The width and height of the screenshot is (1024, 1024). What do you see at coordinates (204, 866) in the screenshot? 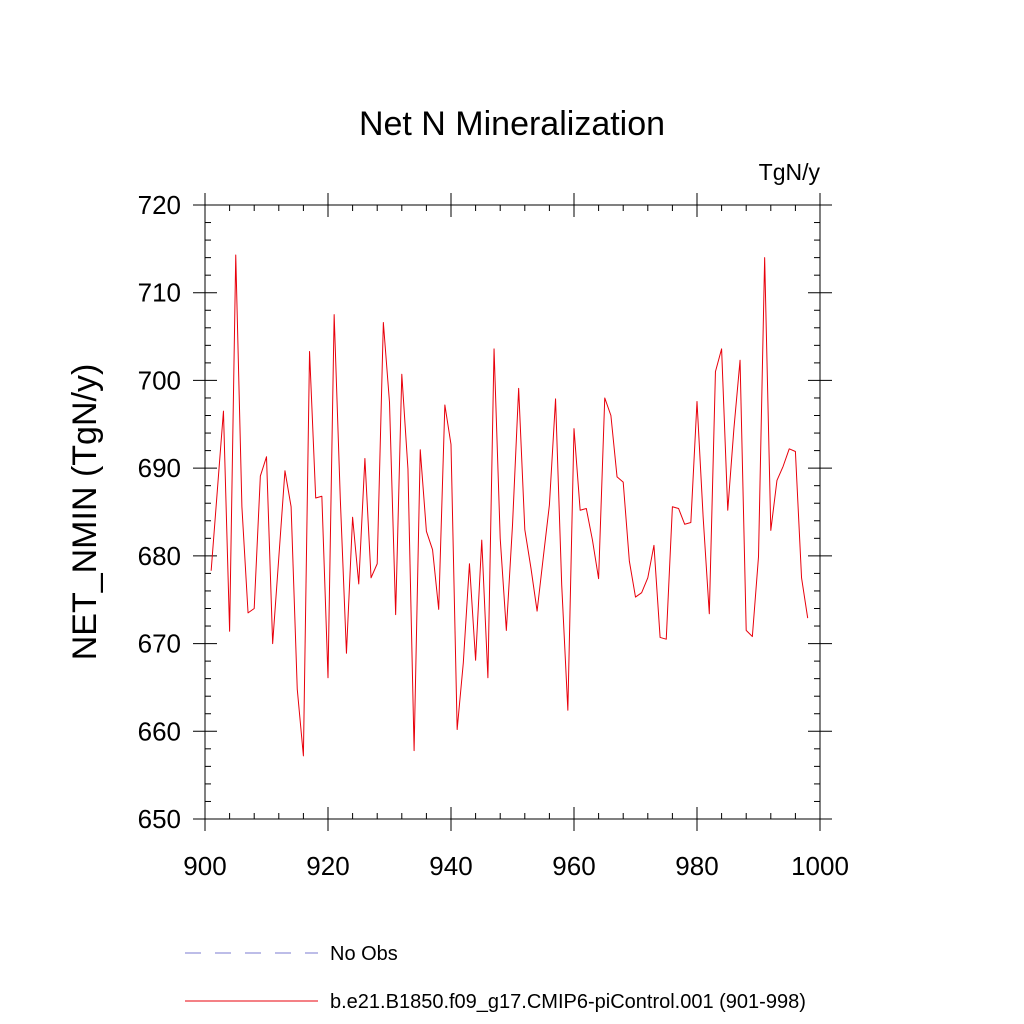
I see `x-tick-label: 900` at bounding box center [204, 866].